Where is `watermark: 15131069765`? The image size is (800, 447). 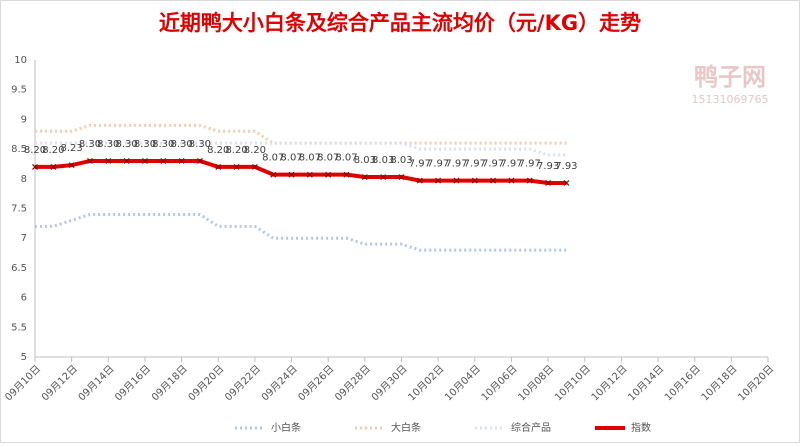
watermark: 15131069765 is located at coordinates (730, 99).